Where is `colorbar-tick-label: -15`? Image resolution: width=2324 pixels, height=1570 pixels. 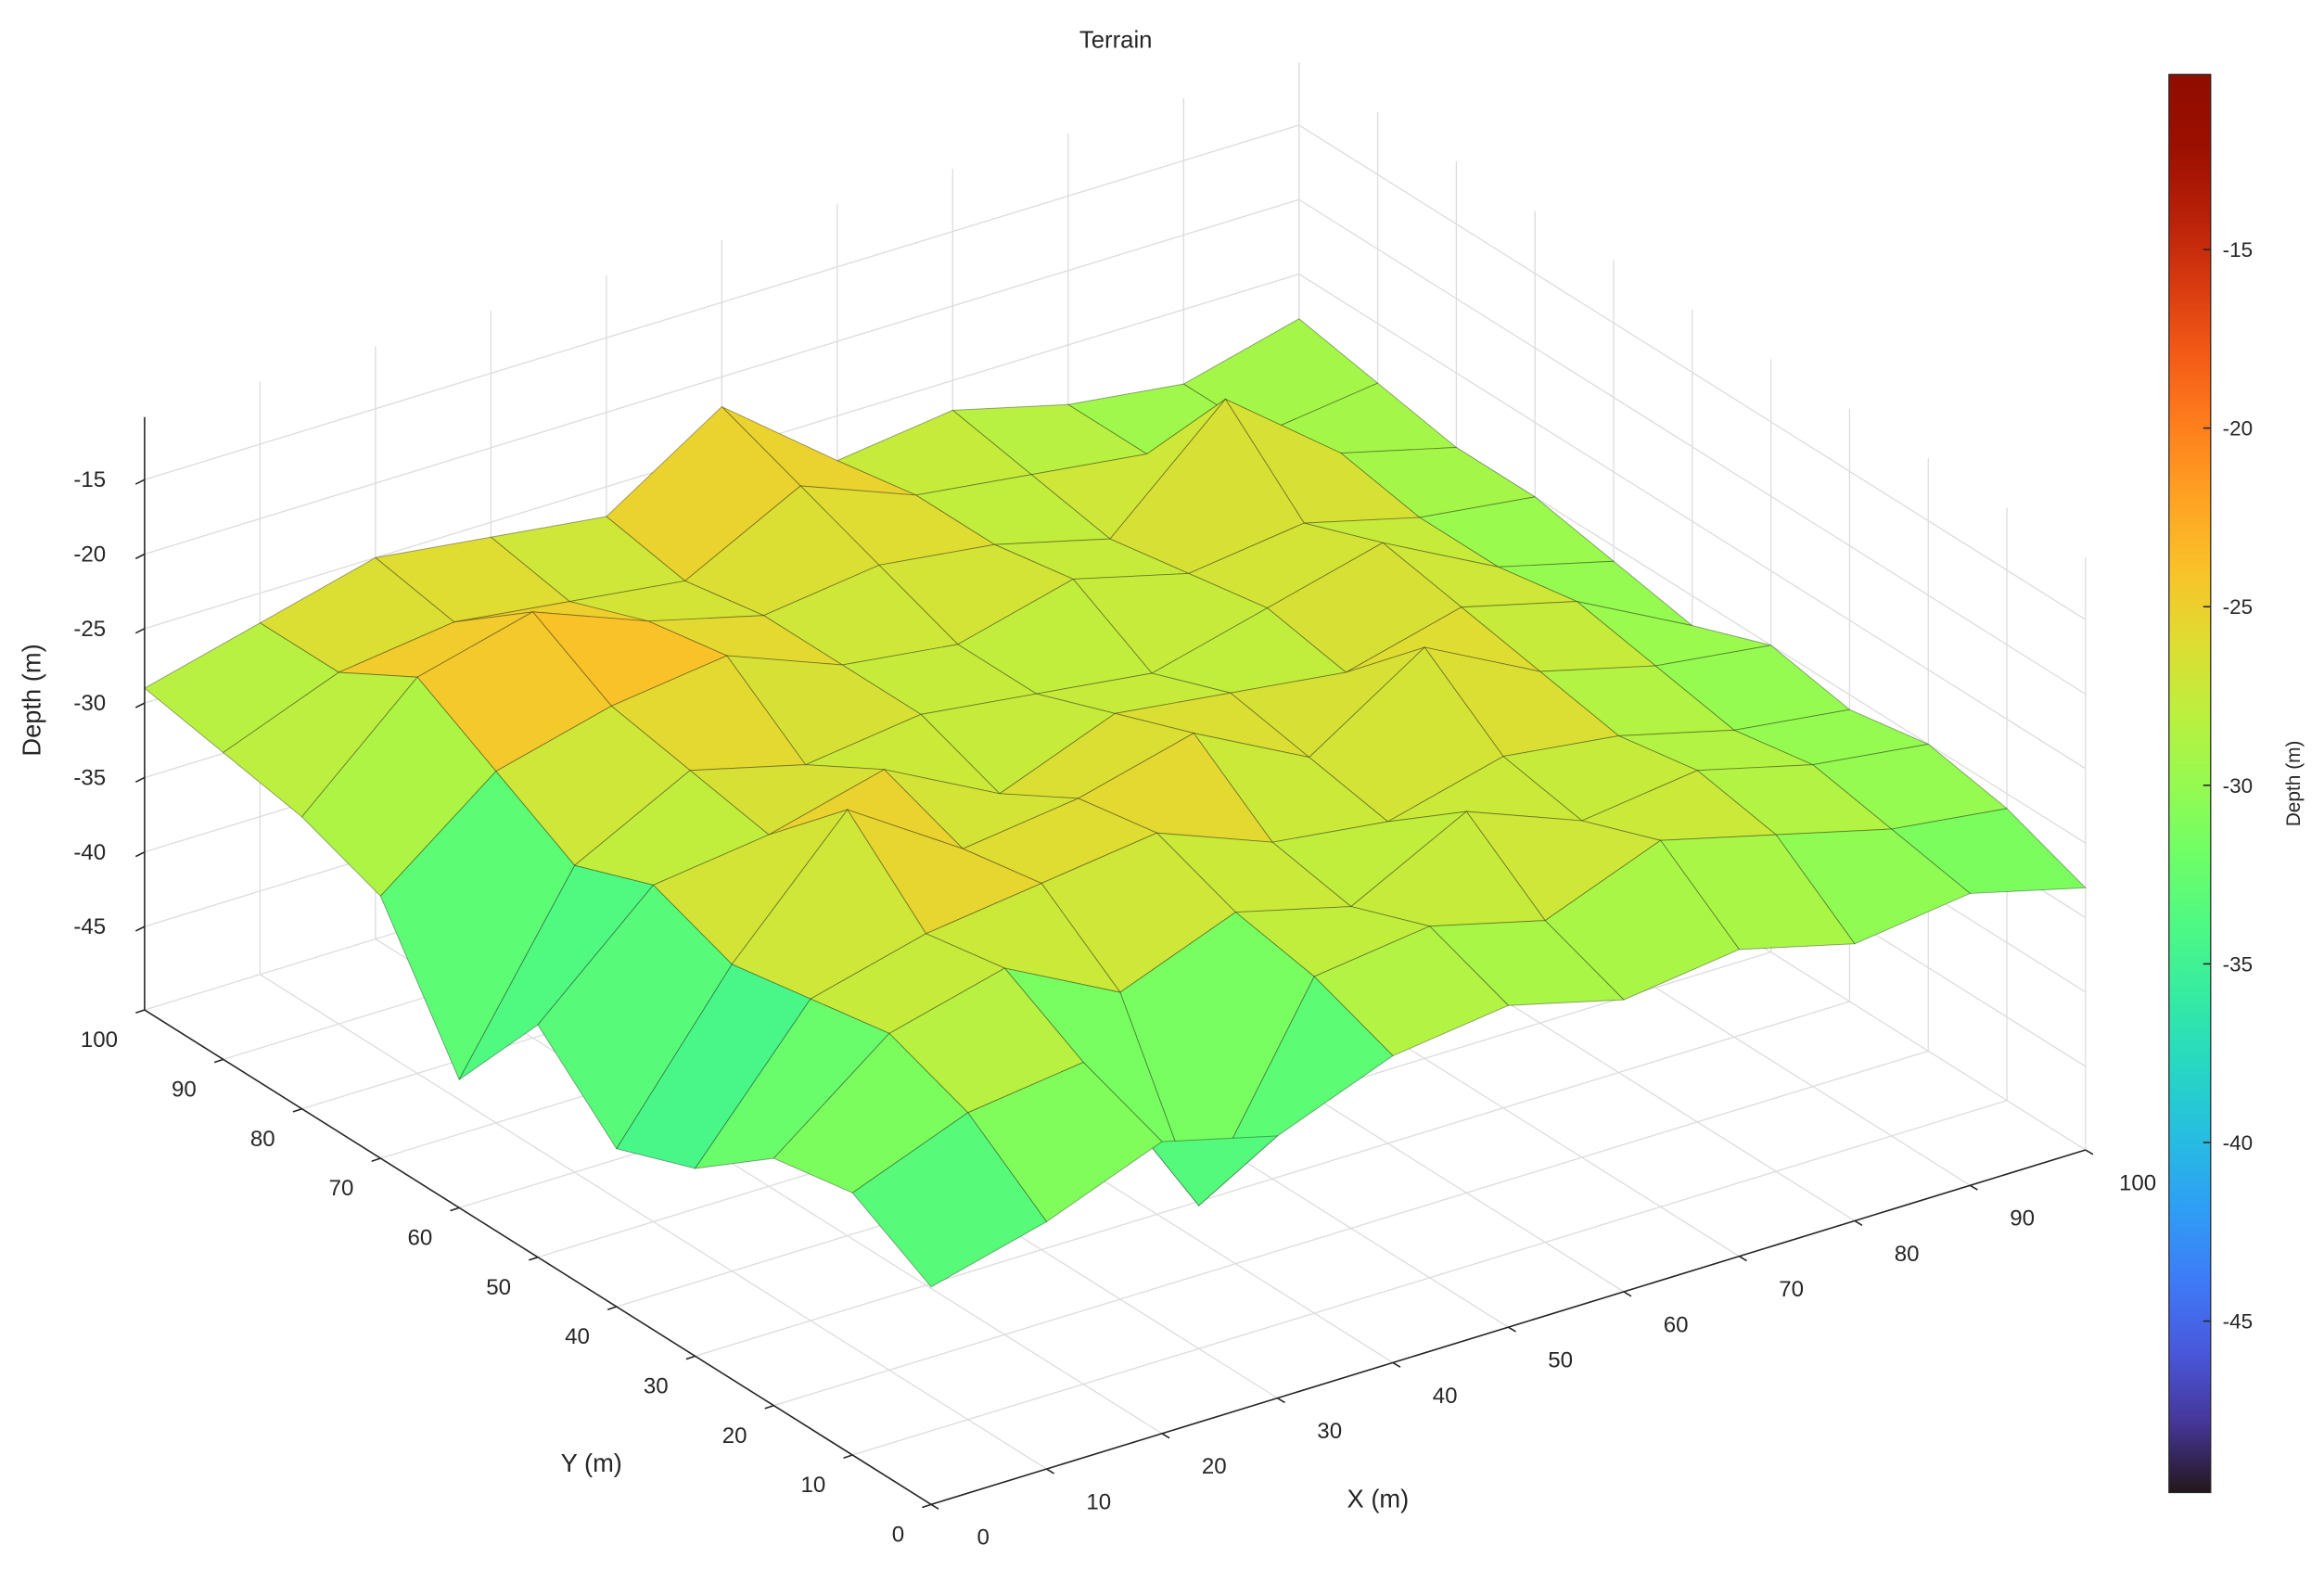 colorbar-tick-label: -15 is located at coordinates (2238, 250).